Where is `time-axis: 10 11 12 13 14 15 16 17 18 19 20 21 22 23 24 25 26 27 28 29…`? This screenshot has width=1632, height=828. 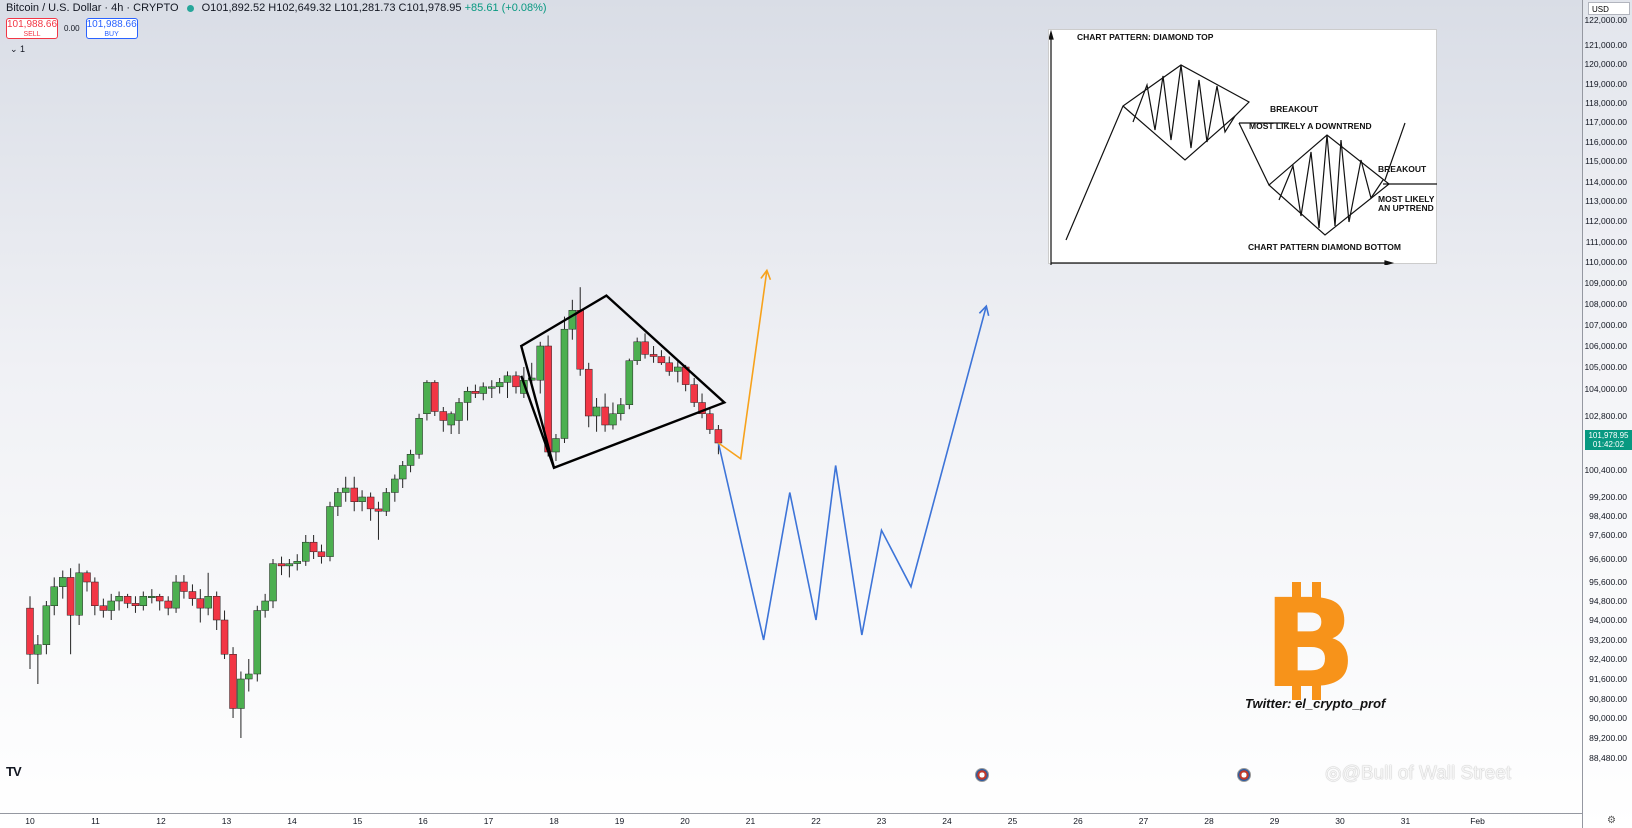
time-axis: 10 11 12 13 14 15 16 17 18 19 20 21 22 23 24 25 26 27 28 29… is located at coordinates (791, 820).